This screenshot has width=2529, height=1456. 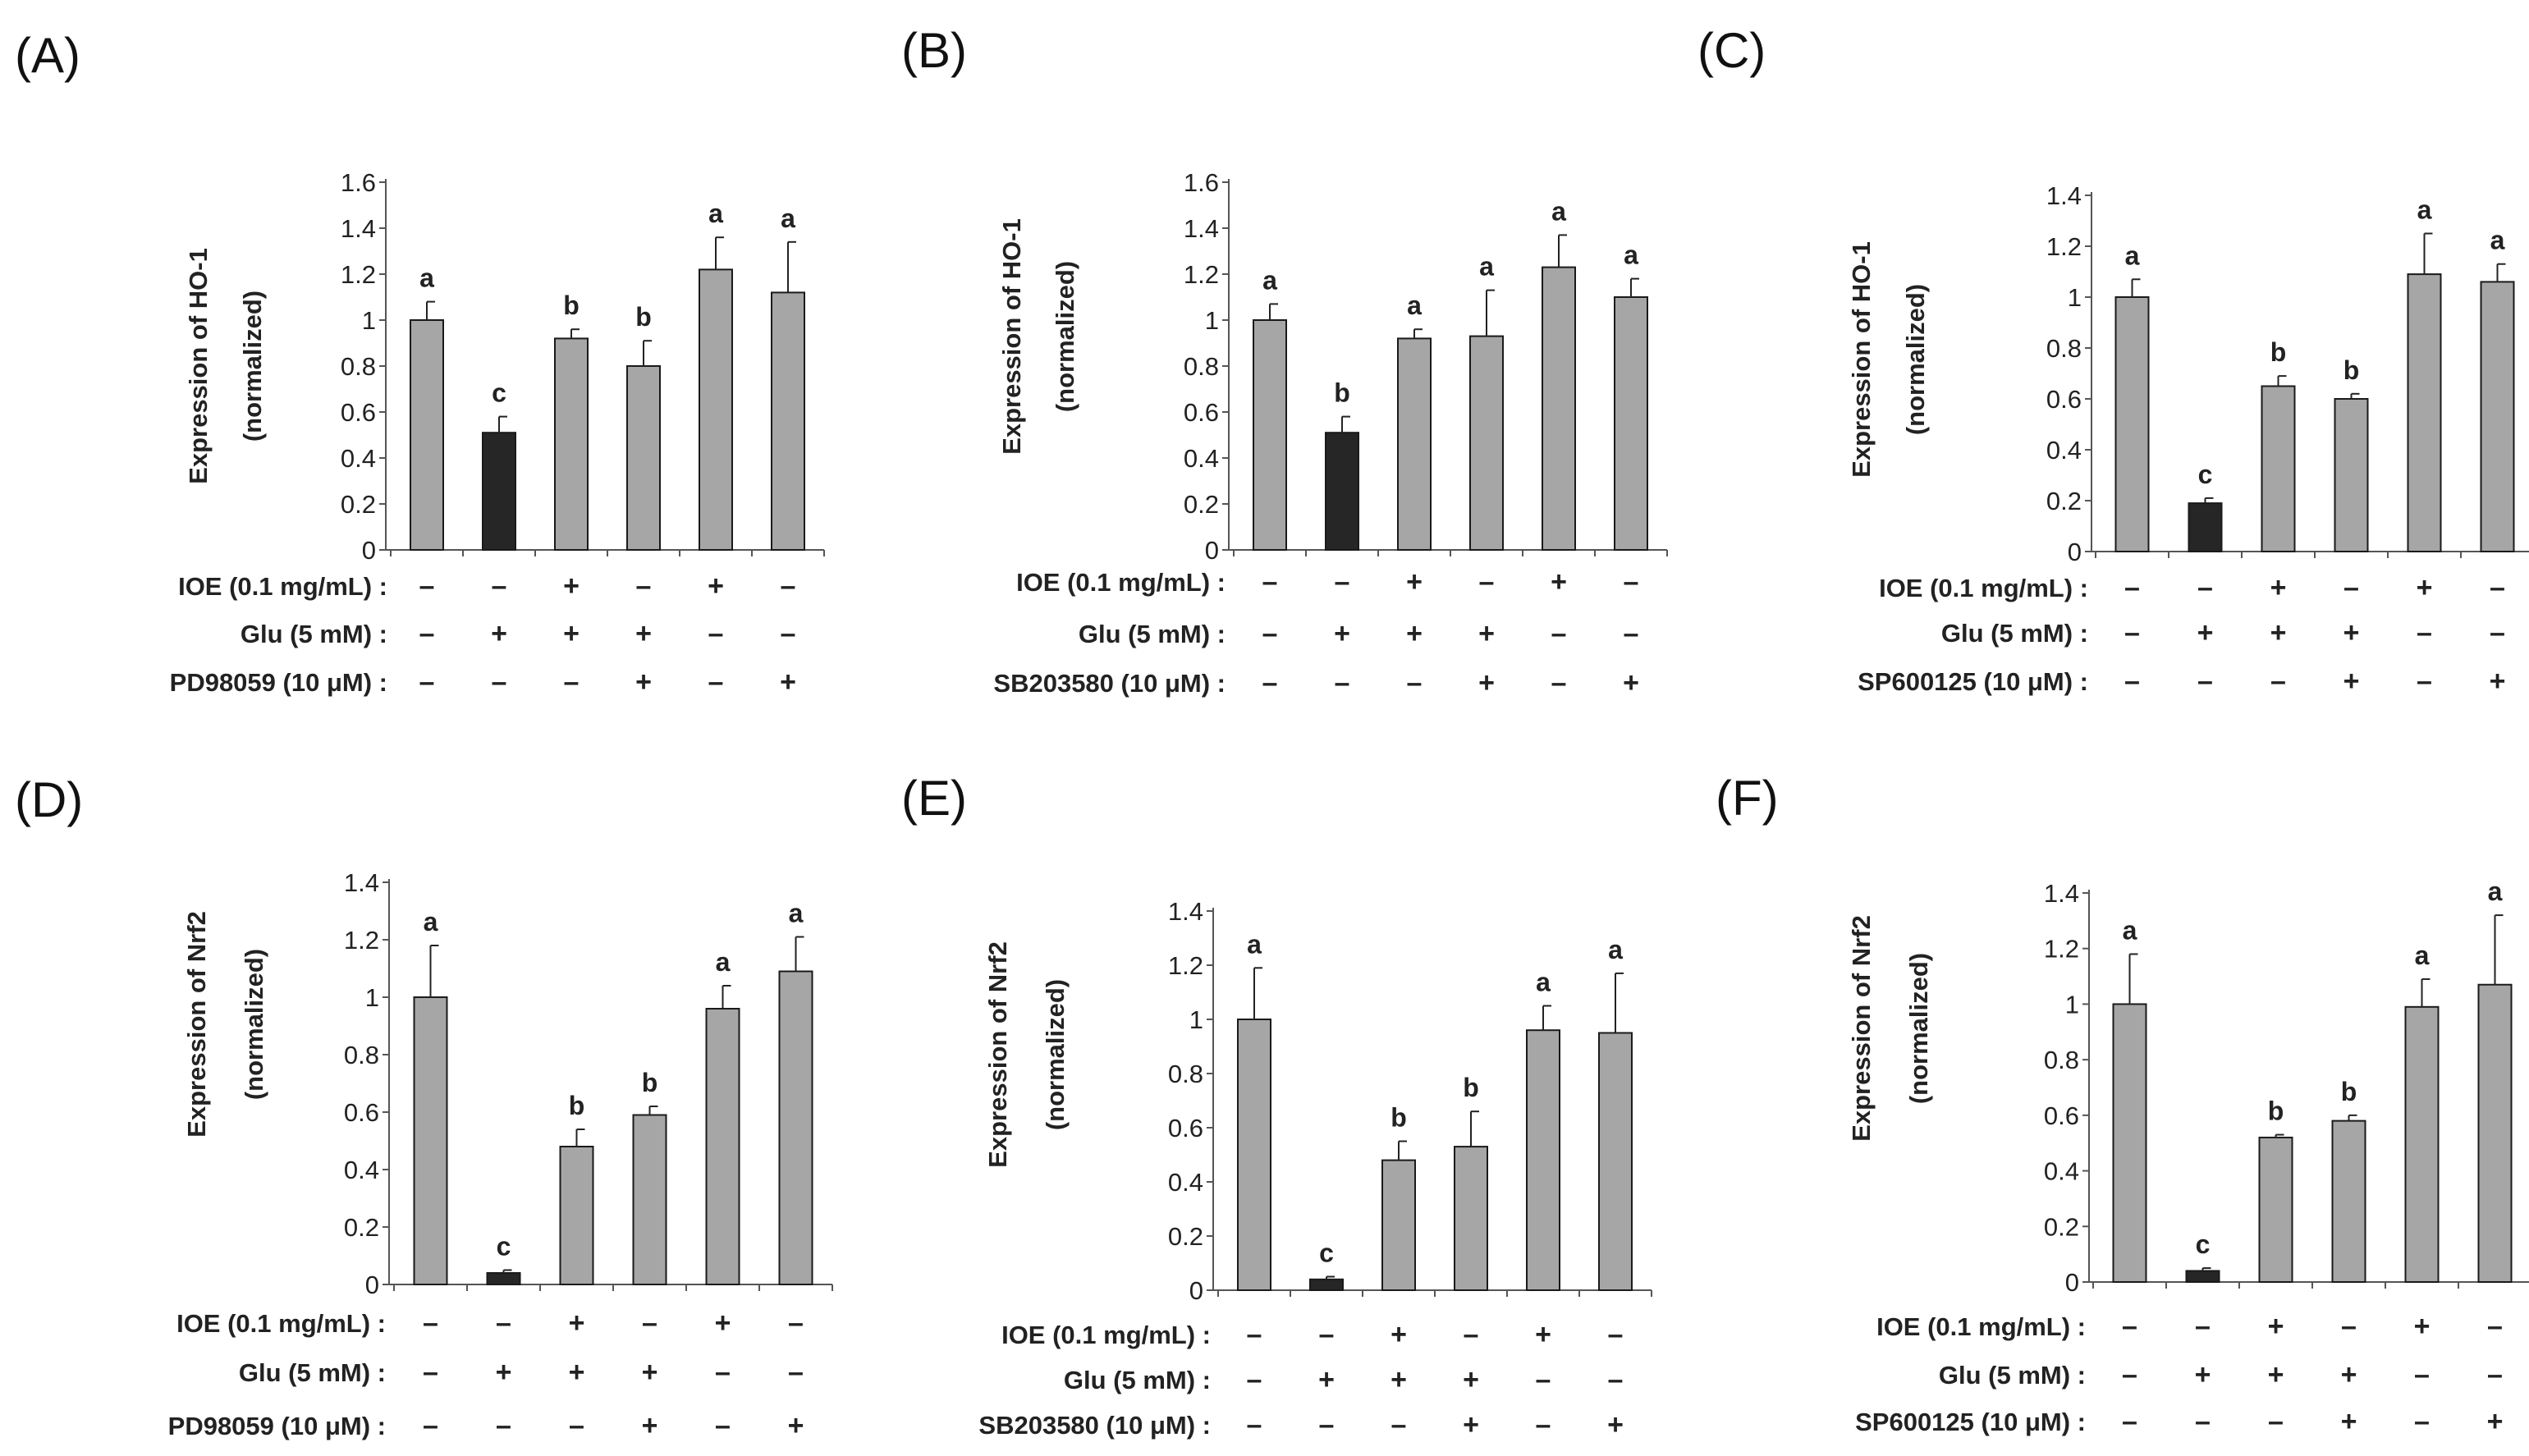 What do you see at coordinates (254, 1024) in the screenshot?
I see `y-axis-subtitle: (normalized)` at bounding box center [254, 1024].